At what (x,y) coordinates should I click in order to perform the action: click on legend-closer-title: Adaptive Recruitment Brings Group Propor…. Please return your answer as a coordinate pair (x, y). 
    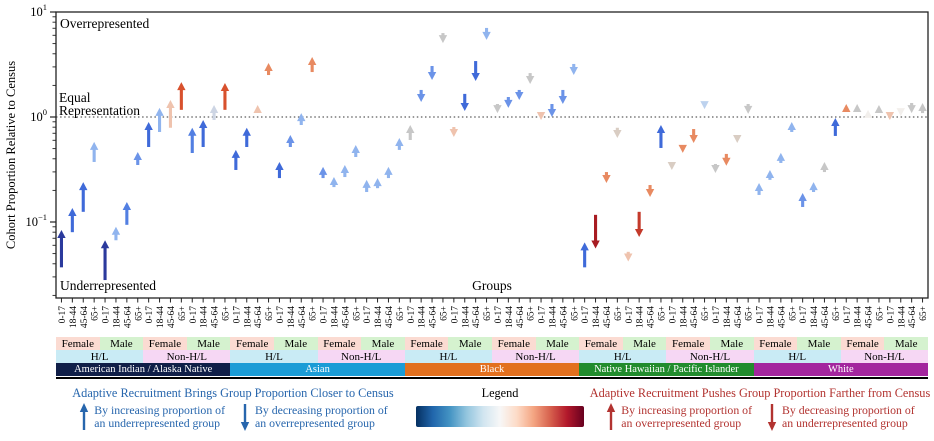
    Looking at the image, I should click on (233, 393).